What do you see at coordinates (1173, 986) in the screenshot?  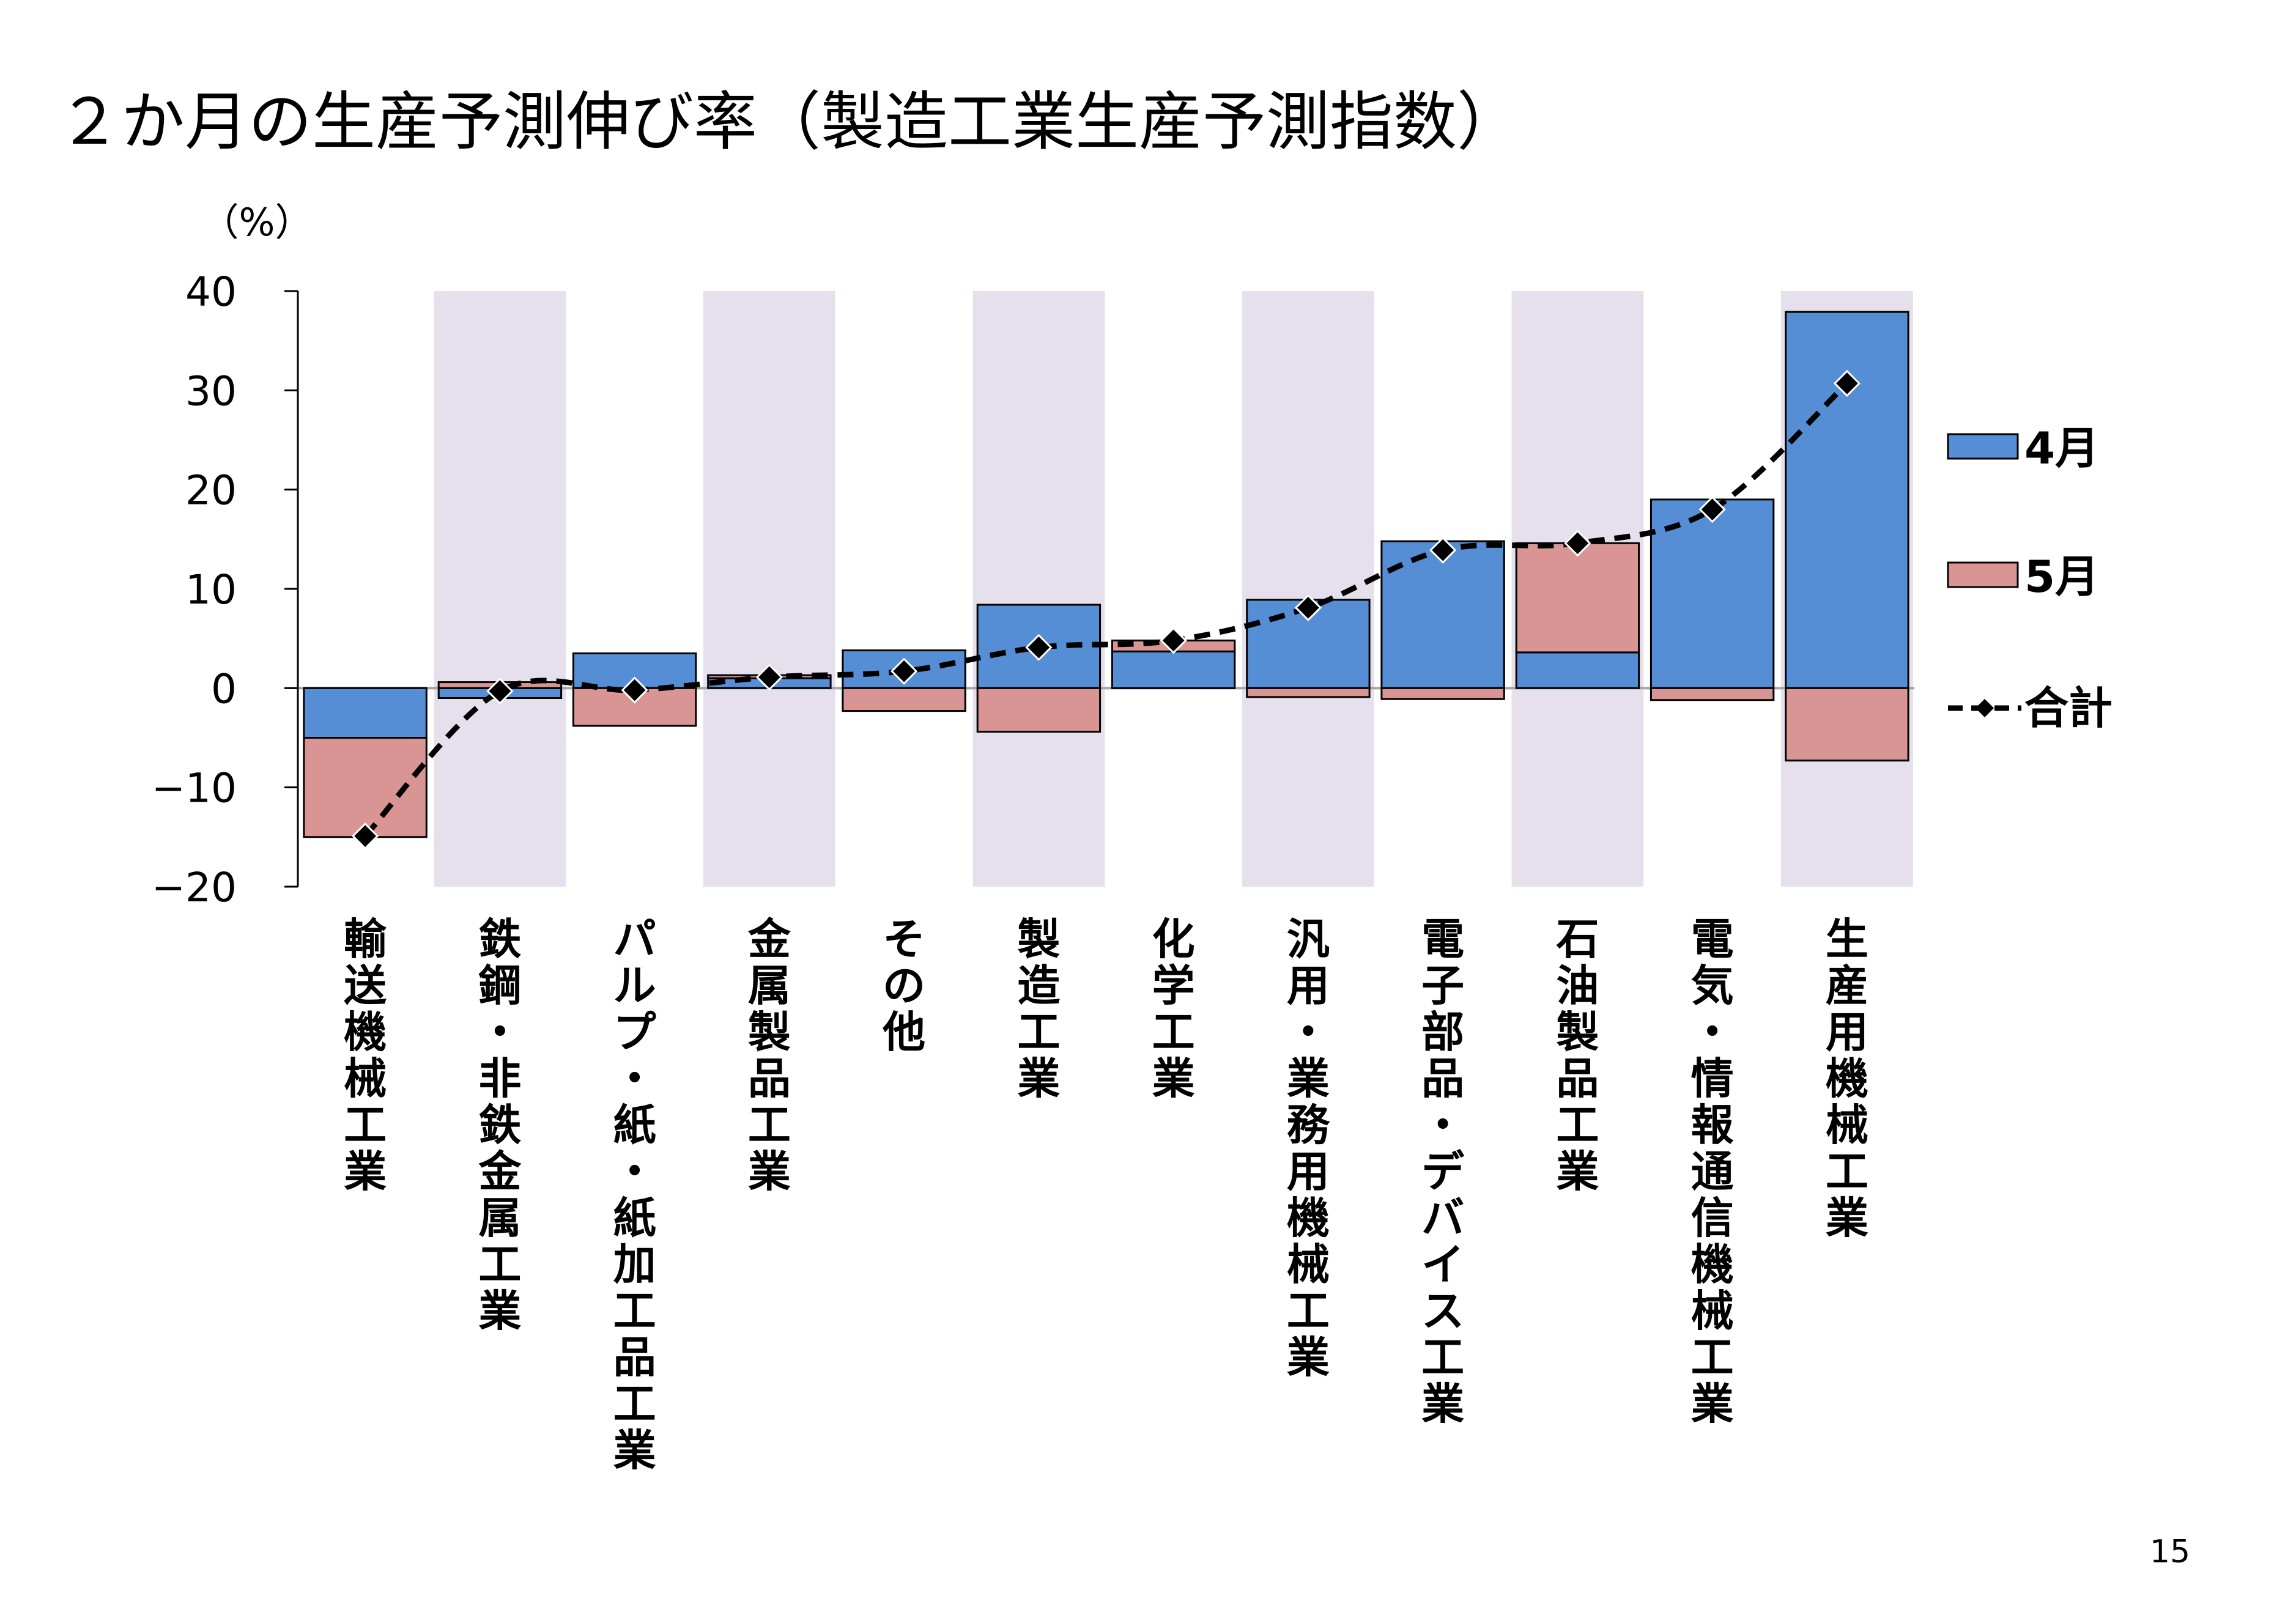 I see `category-char: 学` at bounding box center [1173, 986].